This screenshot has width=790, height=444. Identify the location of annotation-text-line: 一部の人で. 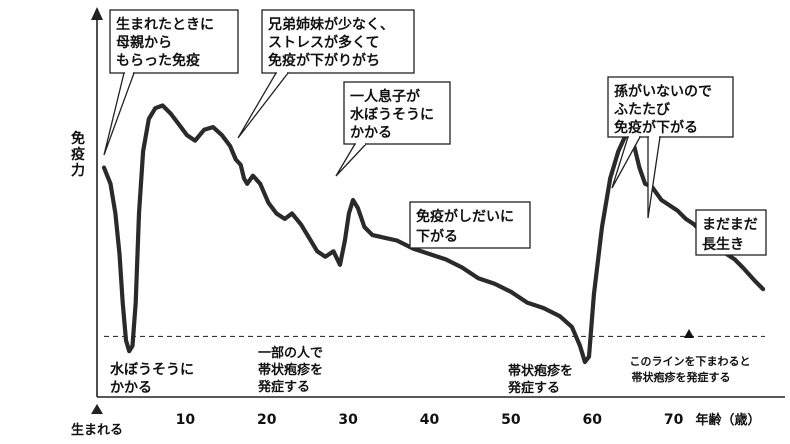
(290, 353).